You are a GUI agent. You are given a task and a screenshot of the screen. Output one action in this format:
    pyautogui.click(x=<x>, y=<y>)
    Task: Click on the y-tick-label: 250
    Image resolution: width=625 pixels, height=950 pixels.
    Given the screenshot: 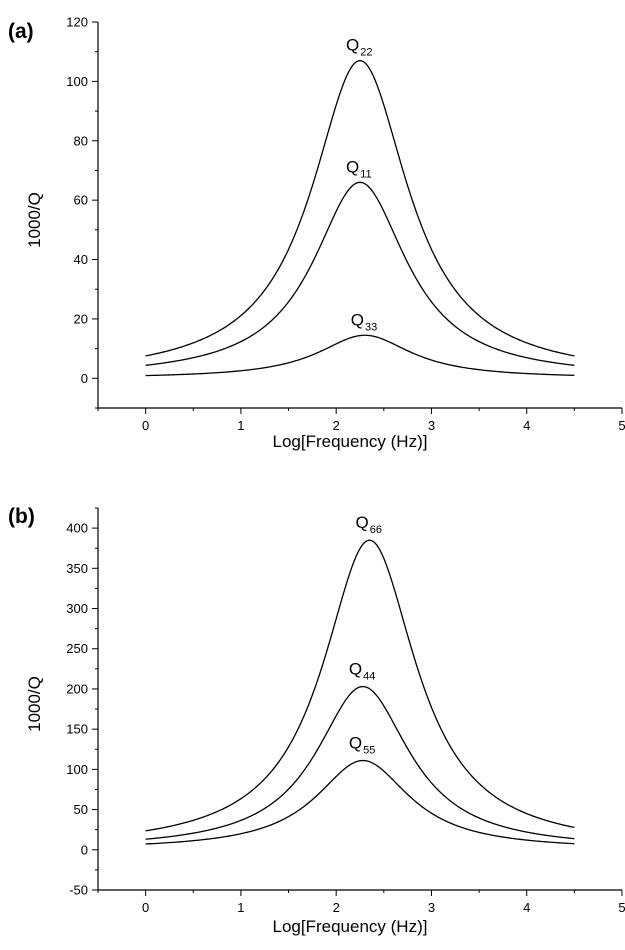 What is the action you would take?
    pyautogui.click(x=77, y=648)
    